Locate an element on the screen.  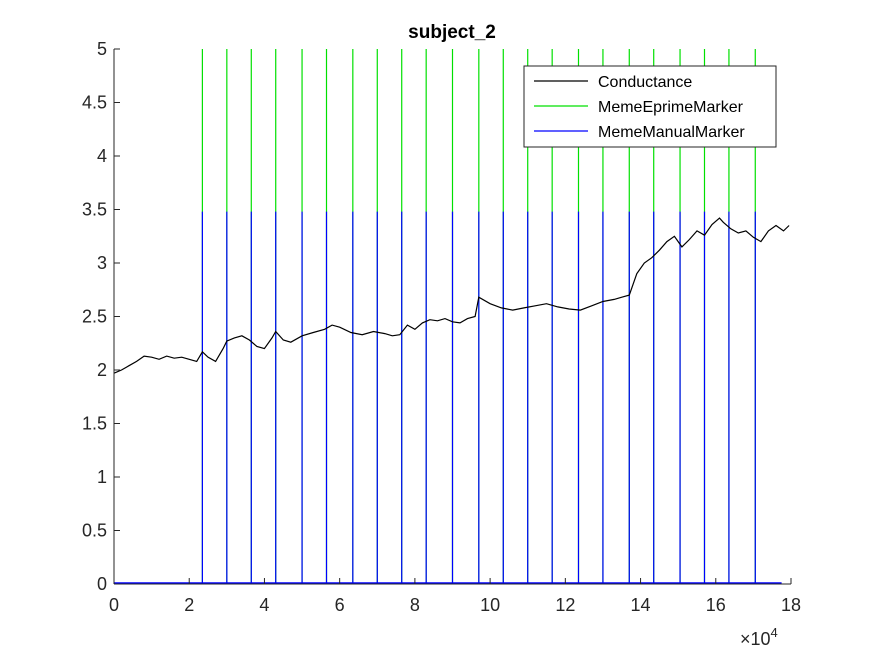
x-tick-label-6: 12 is located at coordinates (565, 605).